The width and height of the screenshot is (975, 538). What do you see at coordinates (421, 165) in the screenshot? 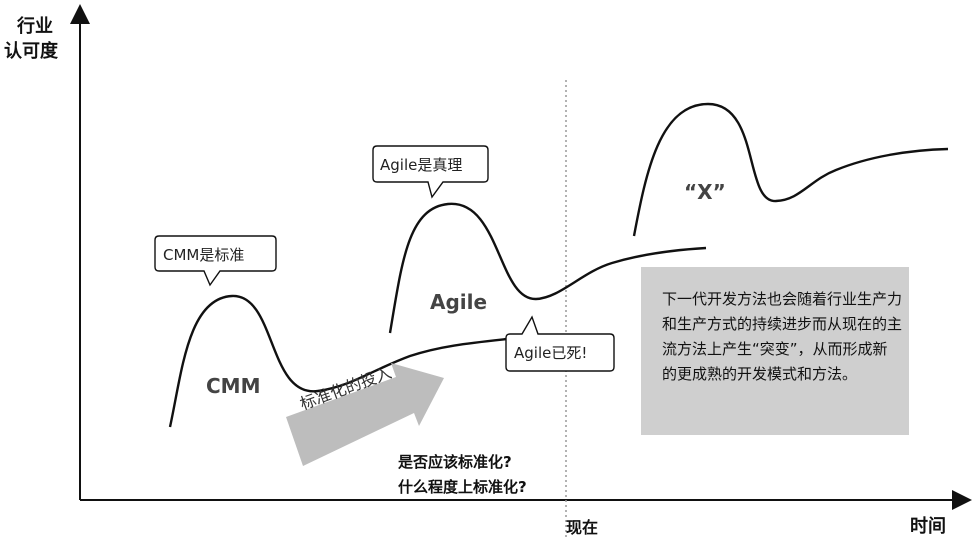
I see `agile-truth-callout-text: Agile是真理` at bounding box center [421, 165].